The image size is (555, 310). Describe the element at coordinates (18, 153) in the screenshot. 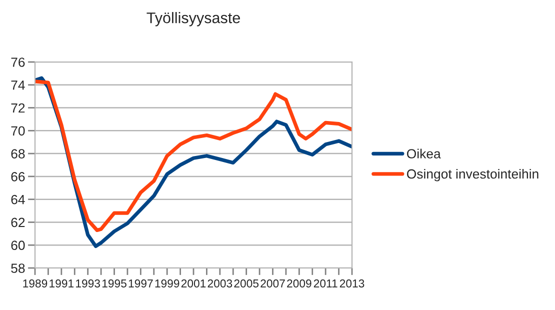

I see `y-tick-label: 68` at that location.